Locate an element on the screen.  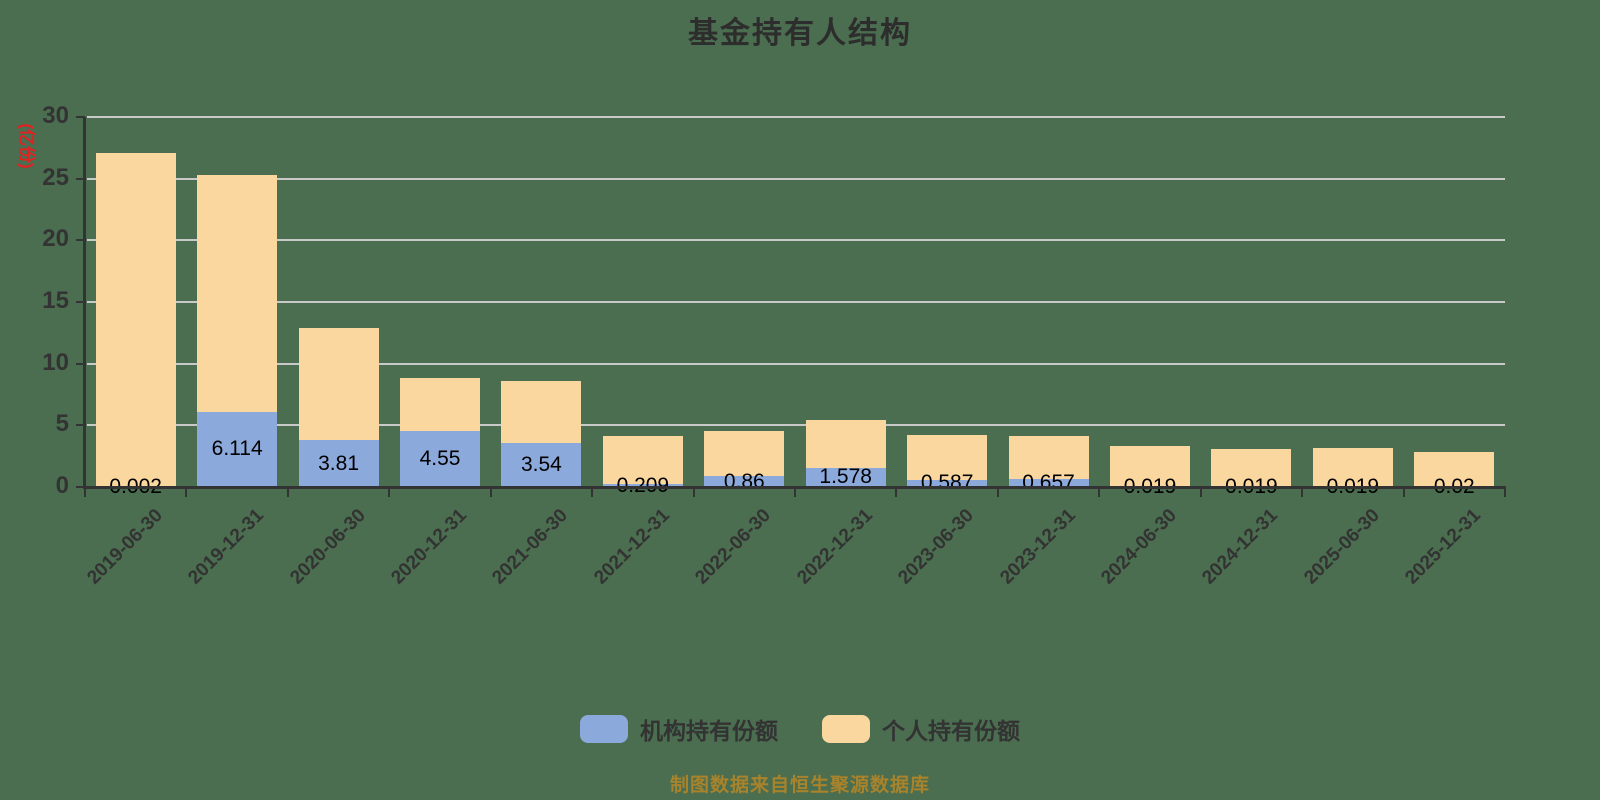
x-axis-tick-label: 2020-06-30 is located at coordinates (327, 547).